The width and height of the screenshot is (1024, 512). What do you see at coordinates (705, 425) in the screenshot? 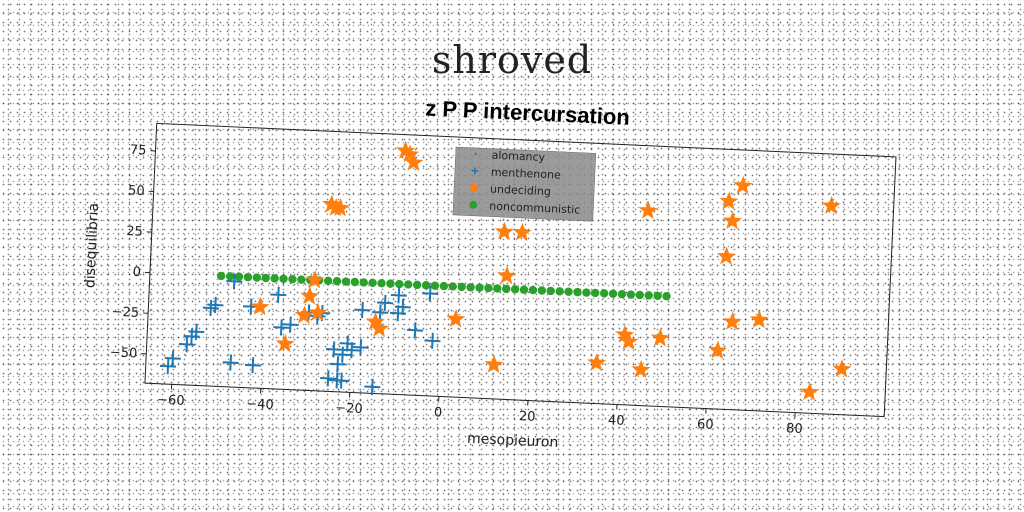
I see `x-tick-label: 60` at bounding box center [705, 425].